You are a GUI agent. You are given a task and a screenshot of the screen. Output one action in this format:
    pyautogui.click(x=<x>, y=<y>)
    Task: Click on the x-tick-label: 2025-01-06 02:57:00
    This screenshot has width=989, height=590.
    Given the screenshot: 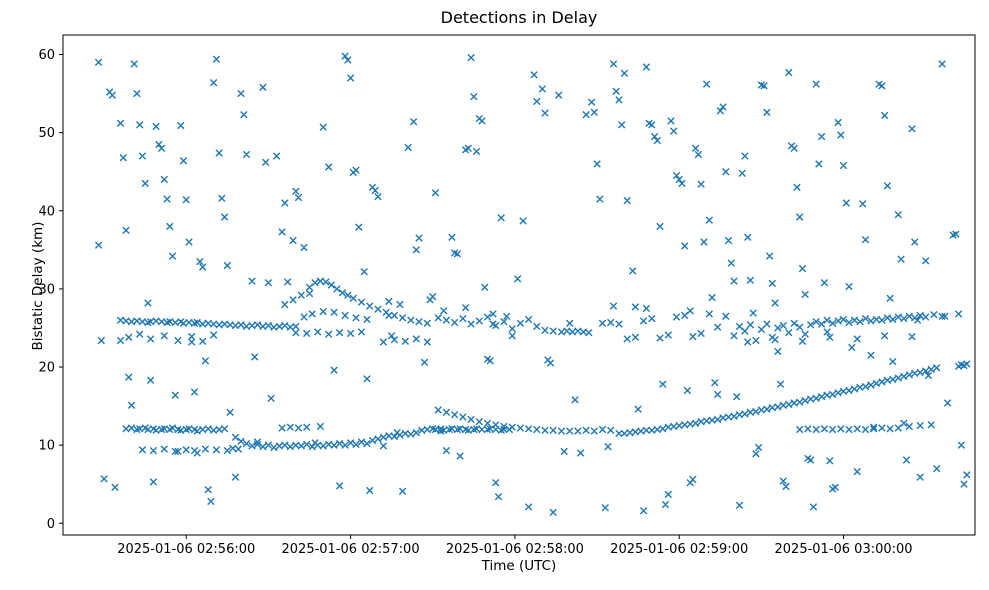 What is the action you would take?
    pyautogui.click(x=351, y=549)
    